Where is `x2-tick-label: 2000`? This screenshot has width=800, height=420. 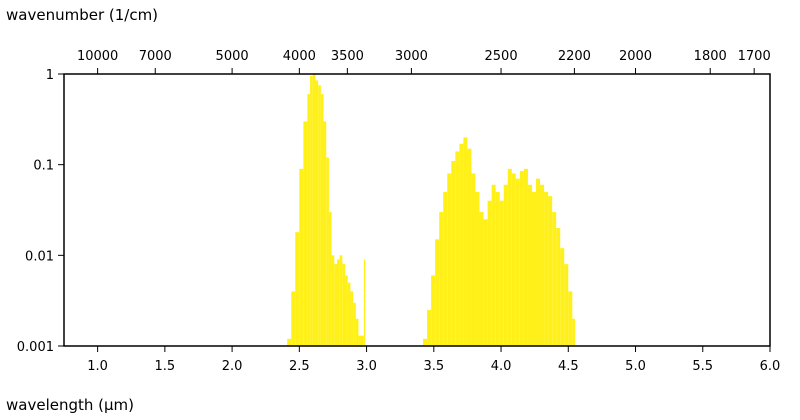 x2-tick-label: 2000 is located at coordinates (635, 56).